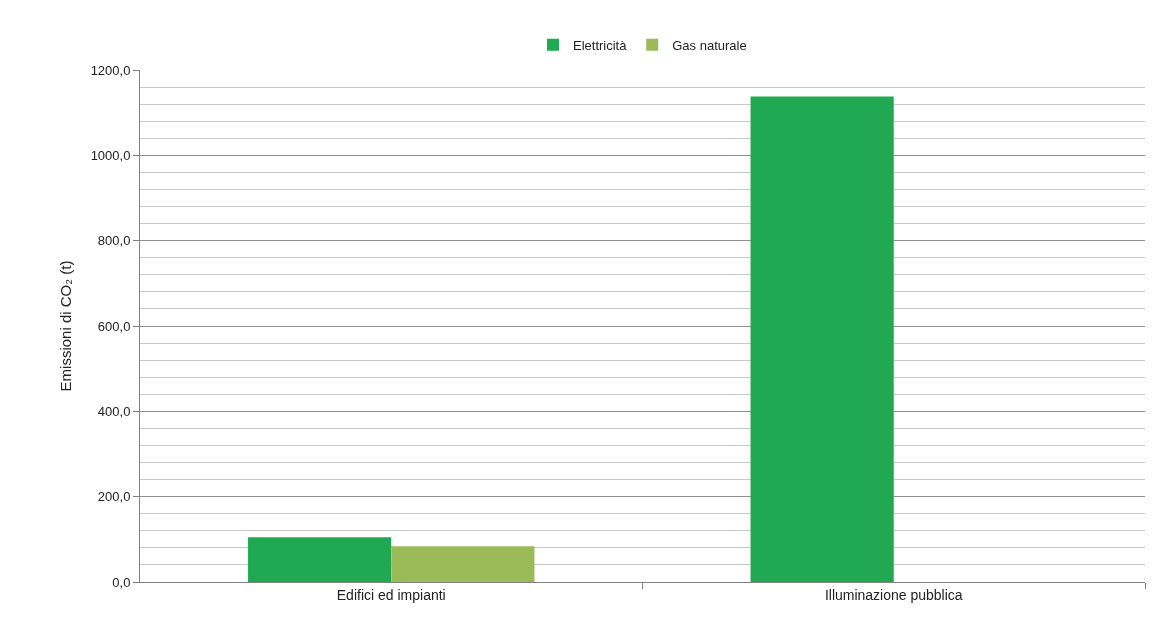 Image resolution: width=1175 pixels, height=632 pixels. Describe the element at coordinates (110, 155) in the screenshot. I see `y-tick-label: 1000,0` at that location.